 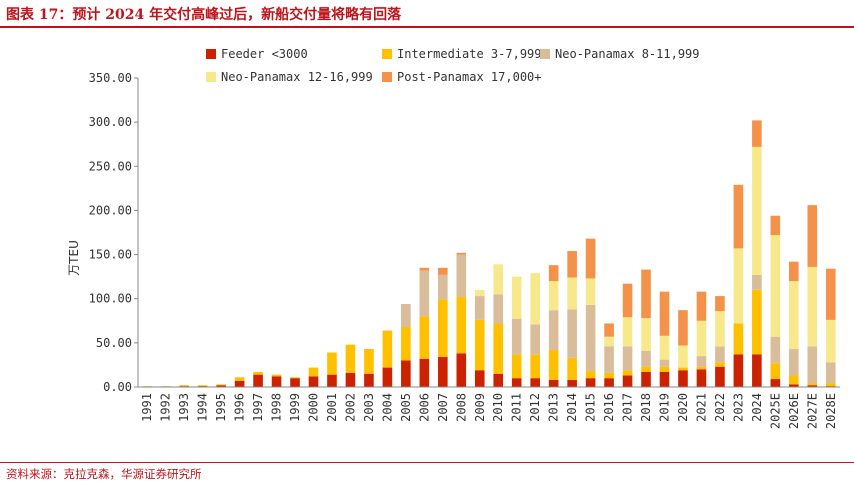 I want to click on bar-segment-4-2026E, so click(x=794, y=315).